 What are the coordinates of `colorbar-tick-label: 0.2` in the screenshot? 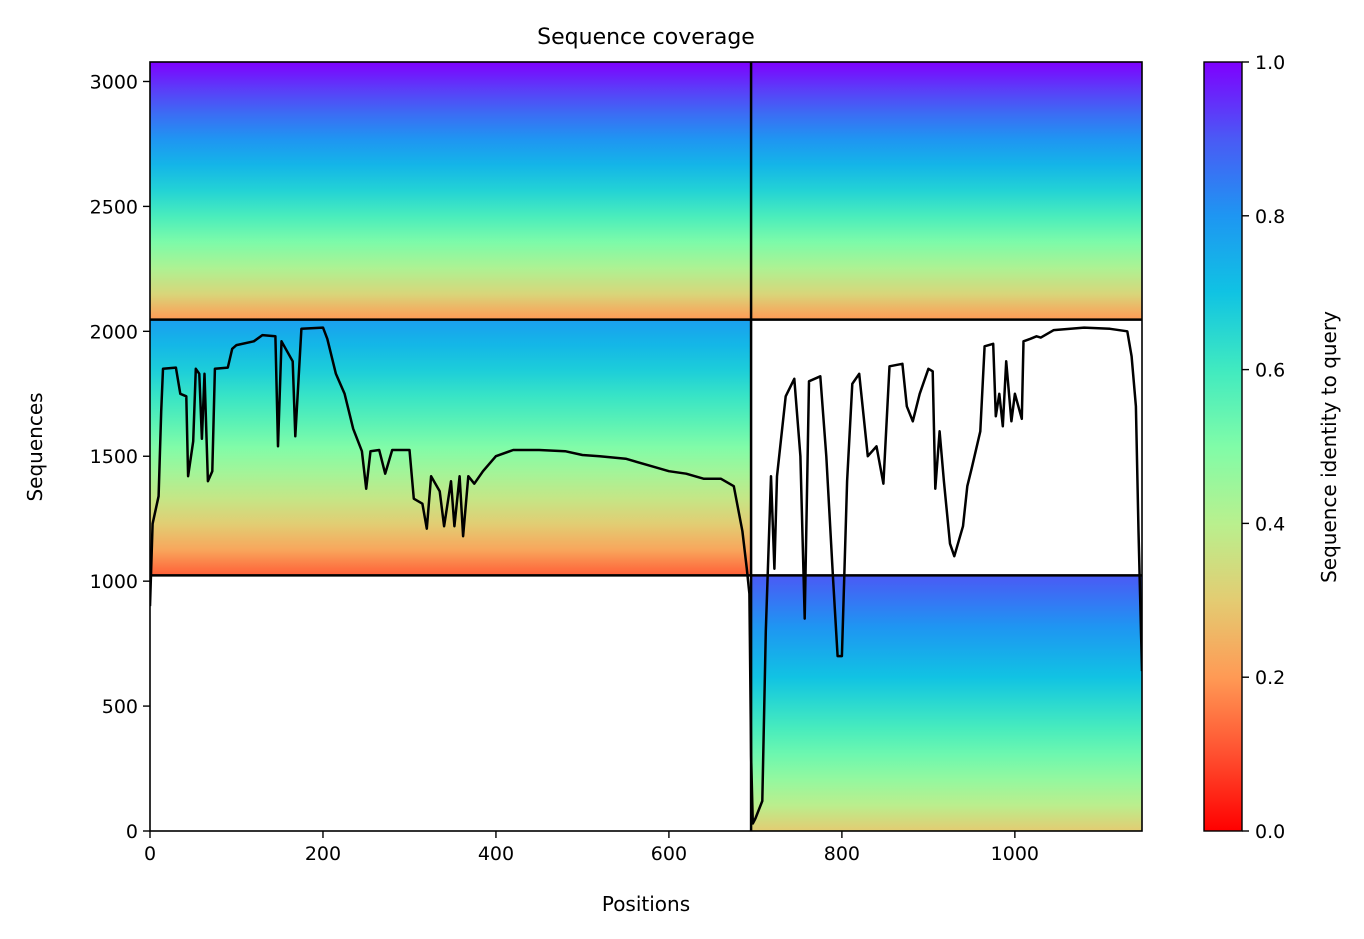 It's located at (1270, 678).